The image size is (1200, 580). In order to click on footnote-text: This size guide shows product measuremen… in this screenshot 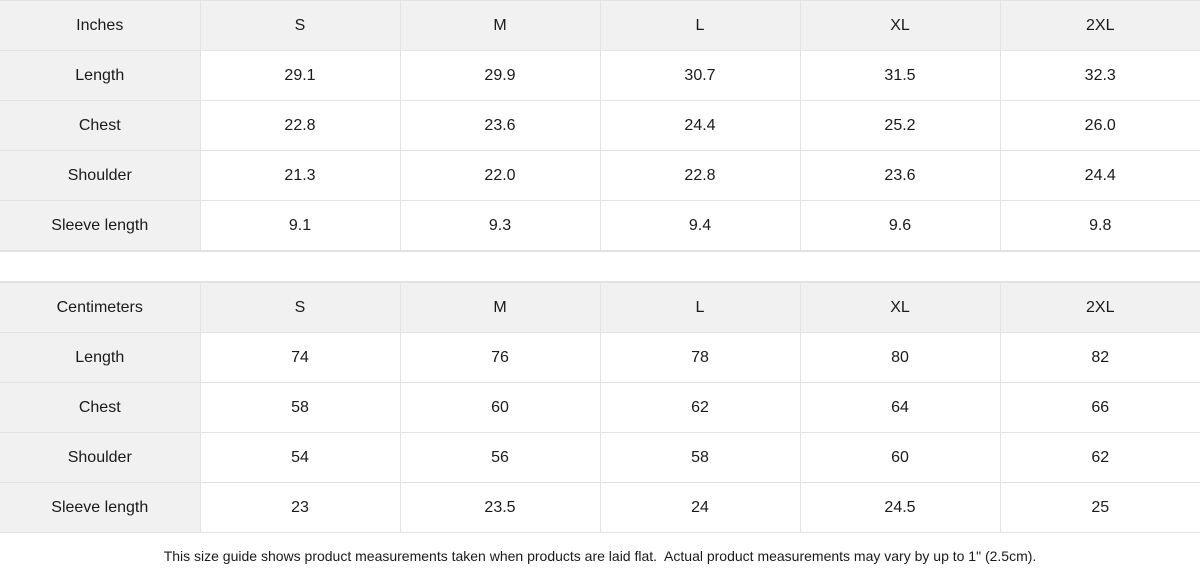, I will do `click(600, 556)`.